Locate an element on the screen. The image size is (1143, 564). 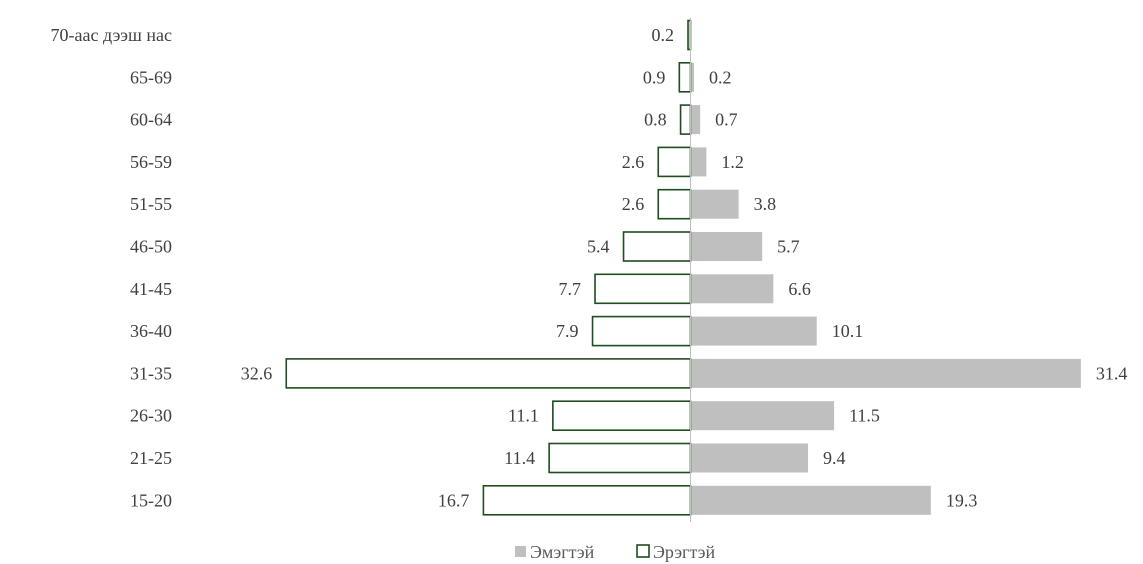
male-value-label: 5.4 is located at coordinates (598, 247).